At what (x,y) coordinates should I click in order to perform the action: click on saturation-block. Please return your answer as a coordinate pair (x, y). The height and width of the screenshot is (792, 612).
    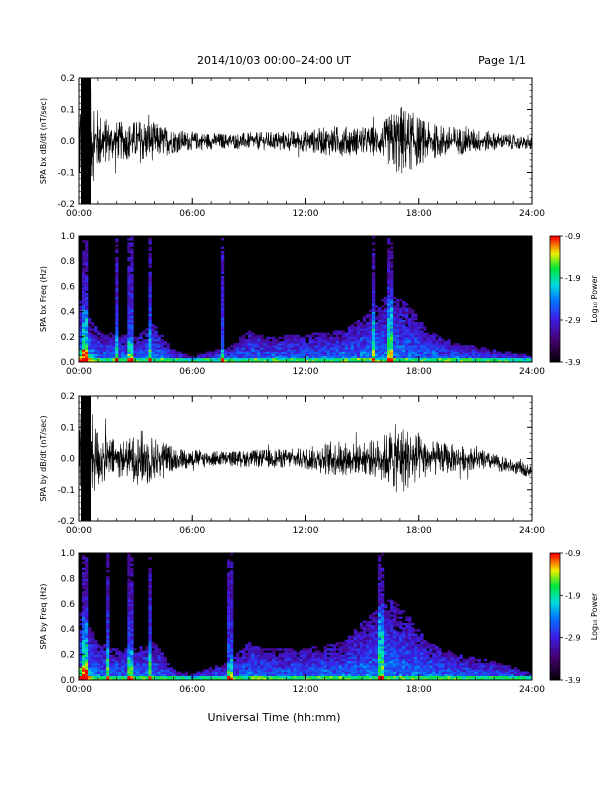
    Looking at the image, I should click on (86, 458).